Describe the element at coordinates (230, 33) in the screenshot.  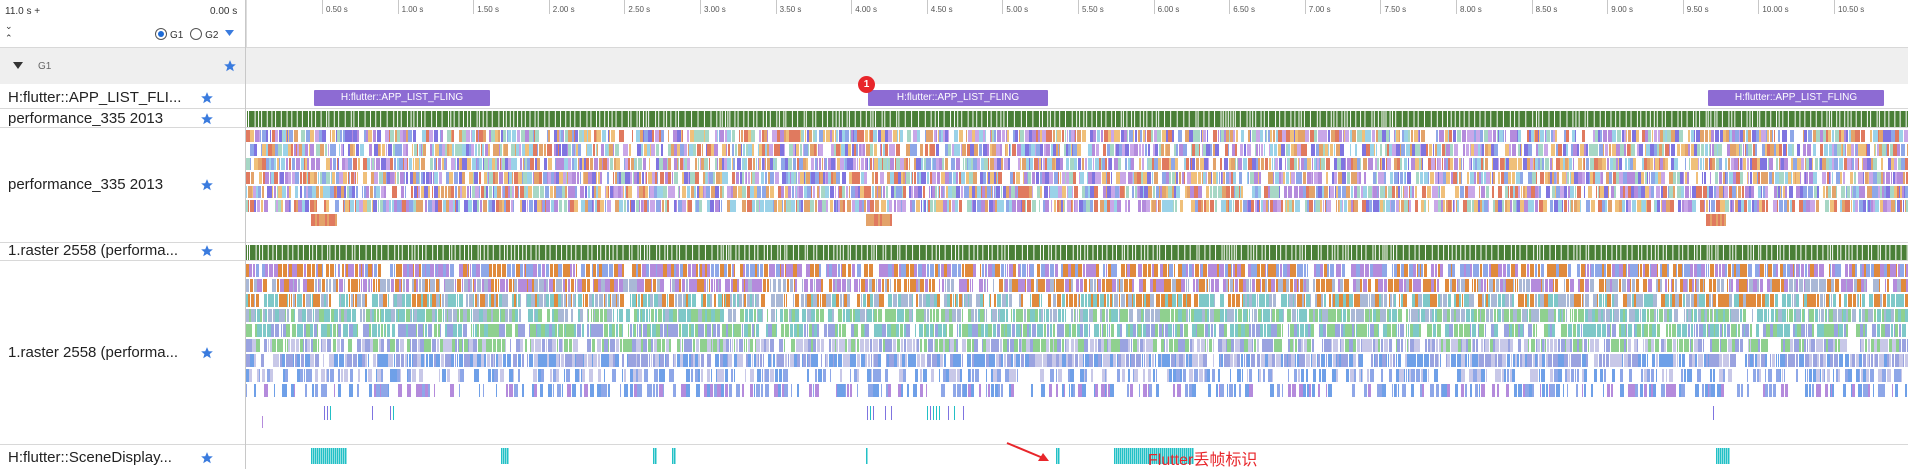
I see `filter-triangle-icon` at that location.